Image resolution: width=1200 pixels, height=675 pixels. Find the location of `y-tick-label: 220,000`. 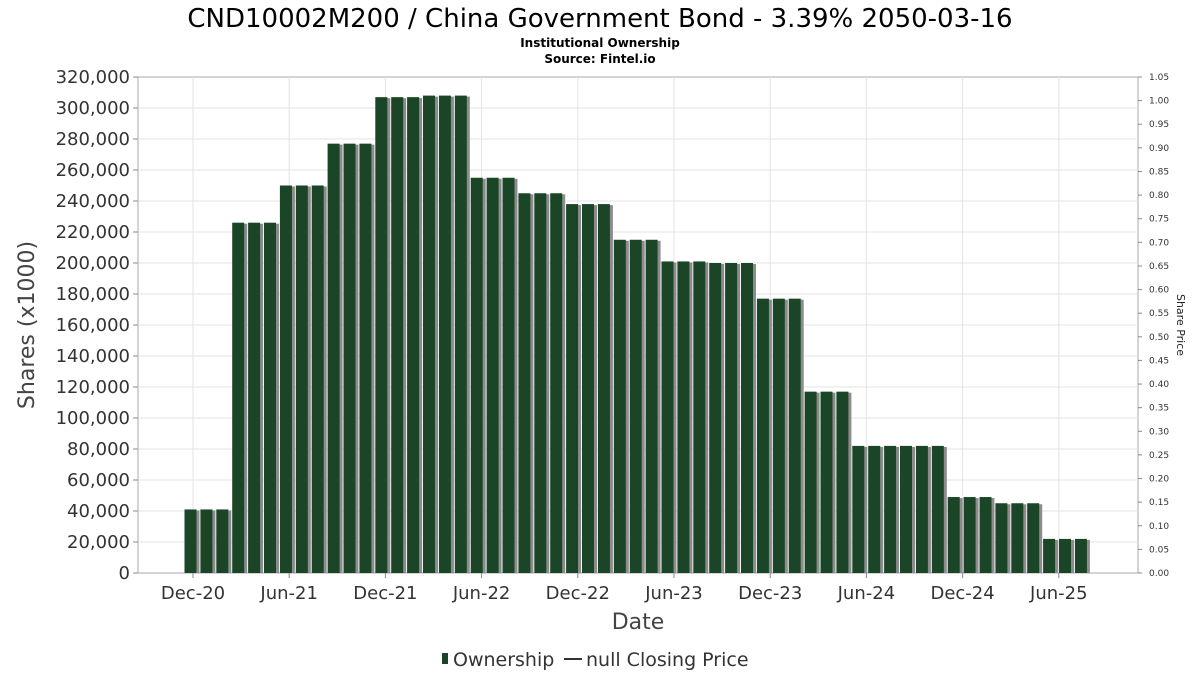

y-tick-label: 220,000 is located at coordinates (93, 232).